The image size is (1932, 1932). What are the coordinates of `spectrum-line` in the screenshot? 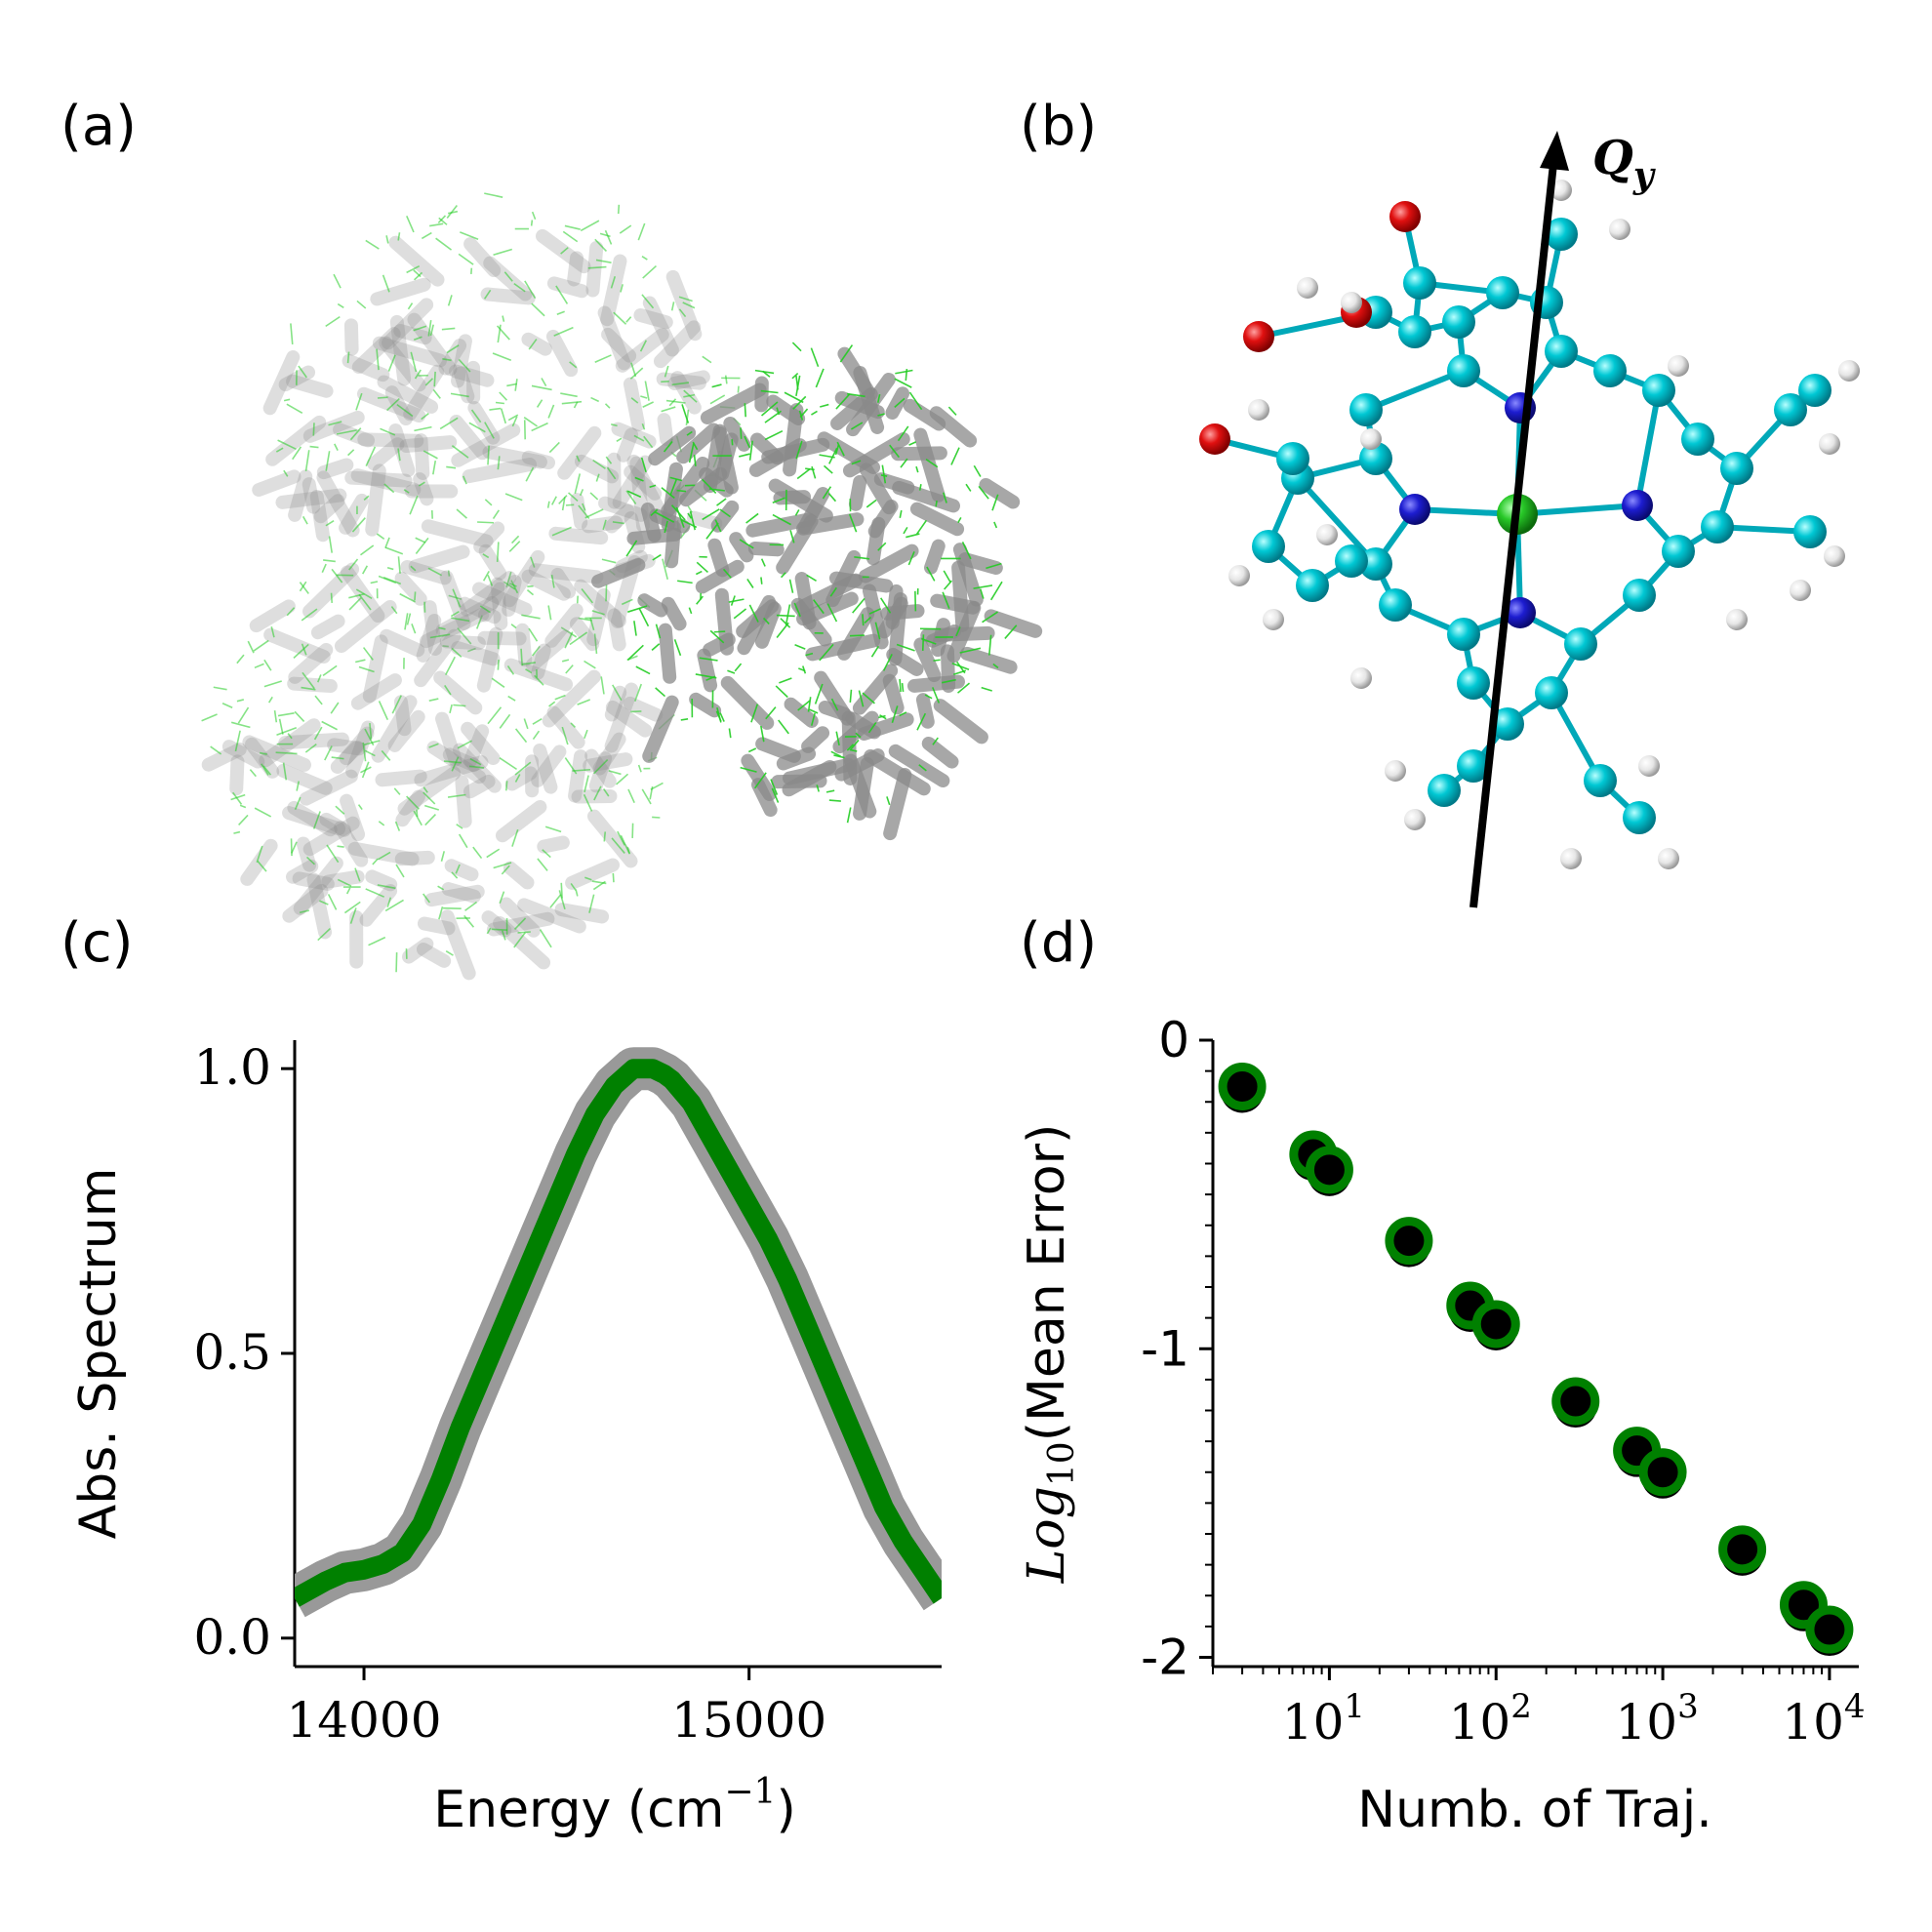 It's located at (618, 1333).